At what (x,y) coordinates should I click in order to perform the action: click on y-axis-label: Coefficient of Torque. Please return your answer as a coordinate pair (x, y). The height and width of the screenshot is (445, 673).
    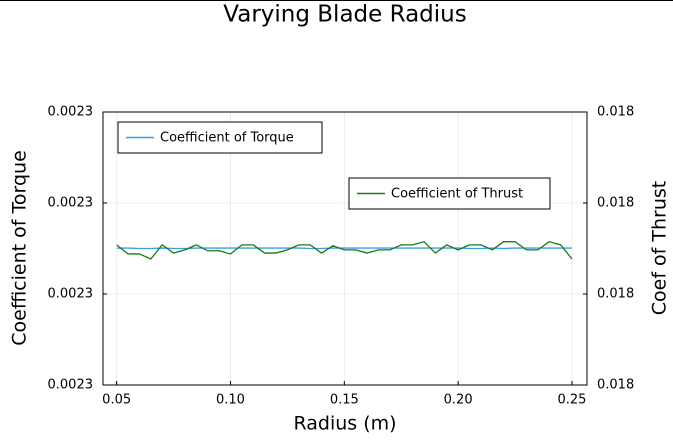
    Looking at the image, I should click on (20, 248).